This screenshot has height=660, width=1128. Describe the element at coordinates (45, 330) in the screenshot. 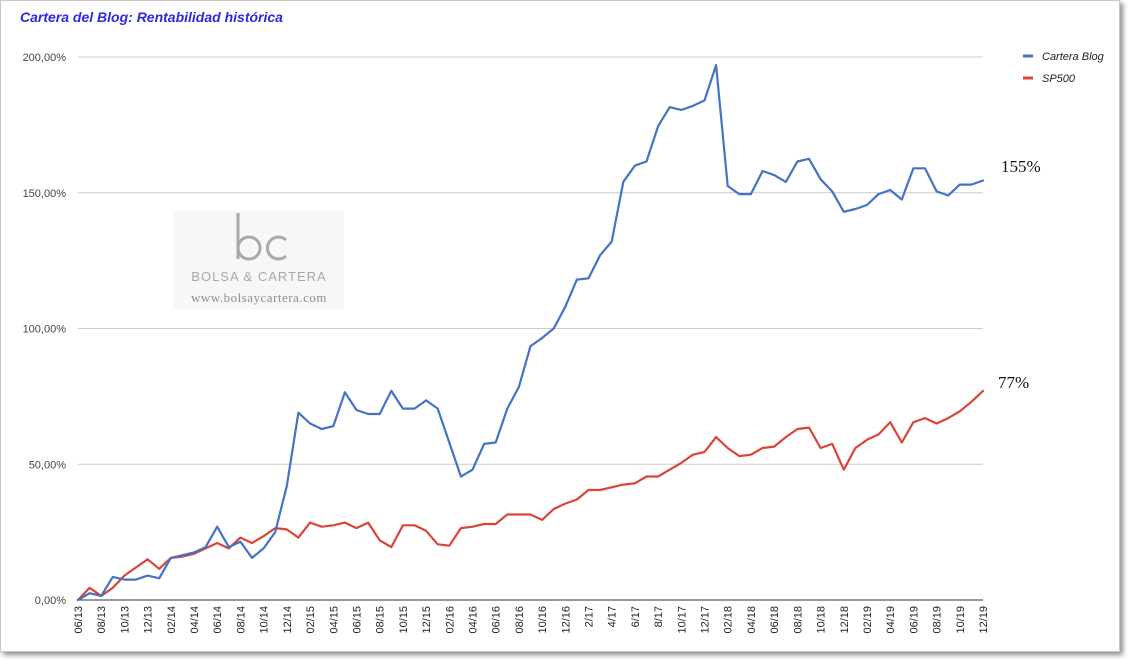

I see `y-tick-label: 100,00%` at that location.